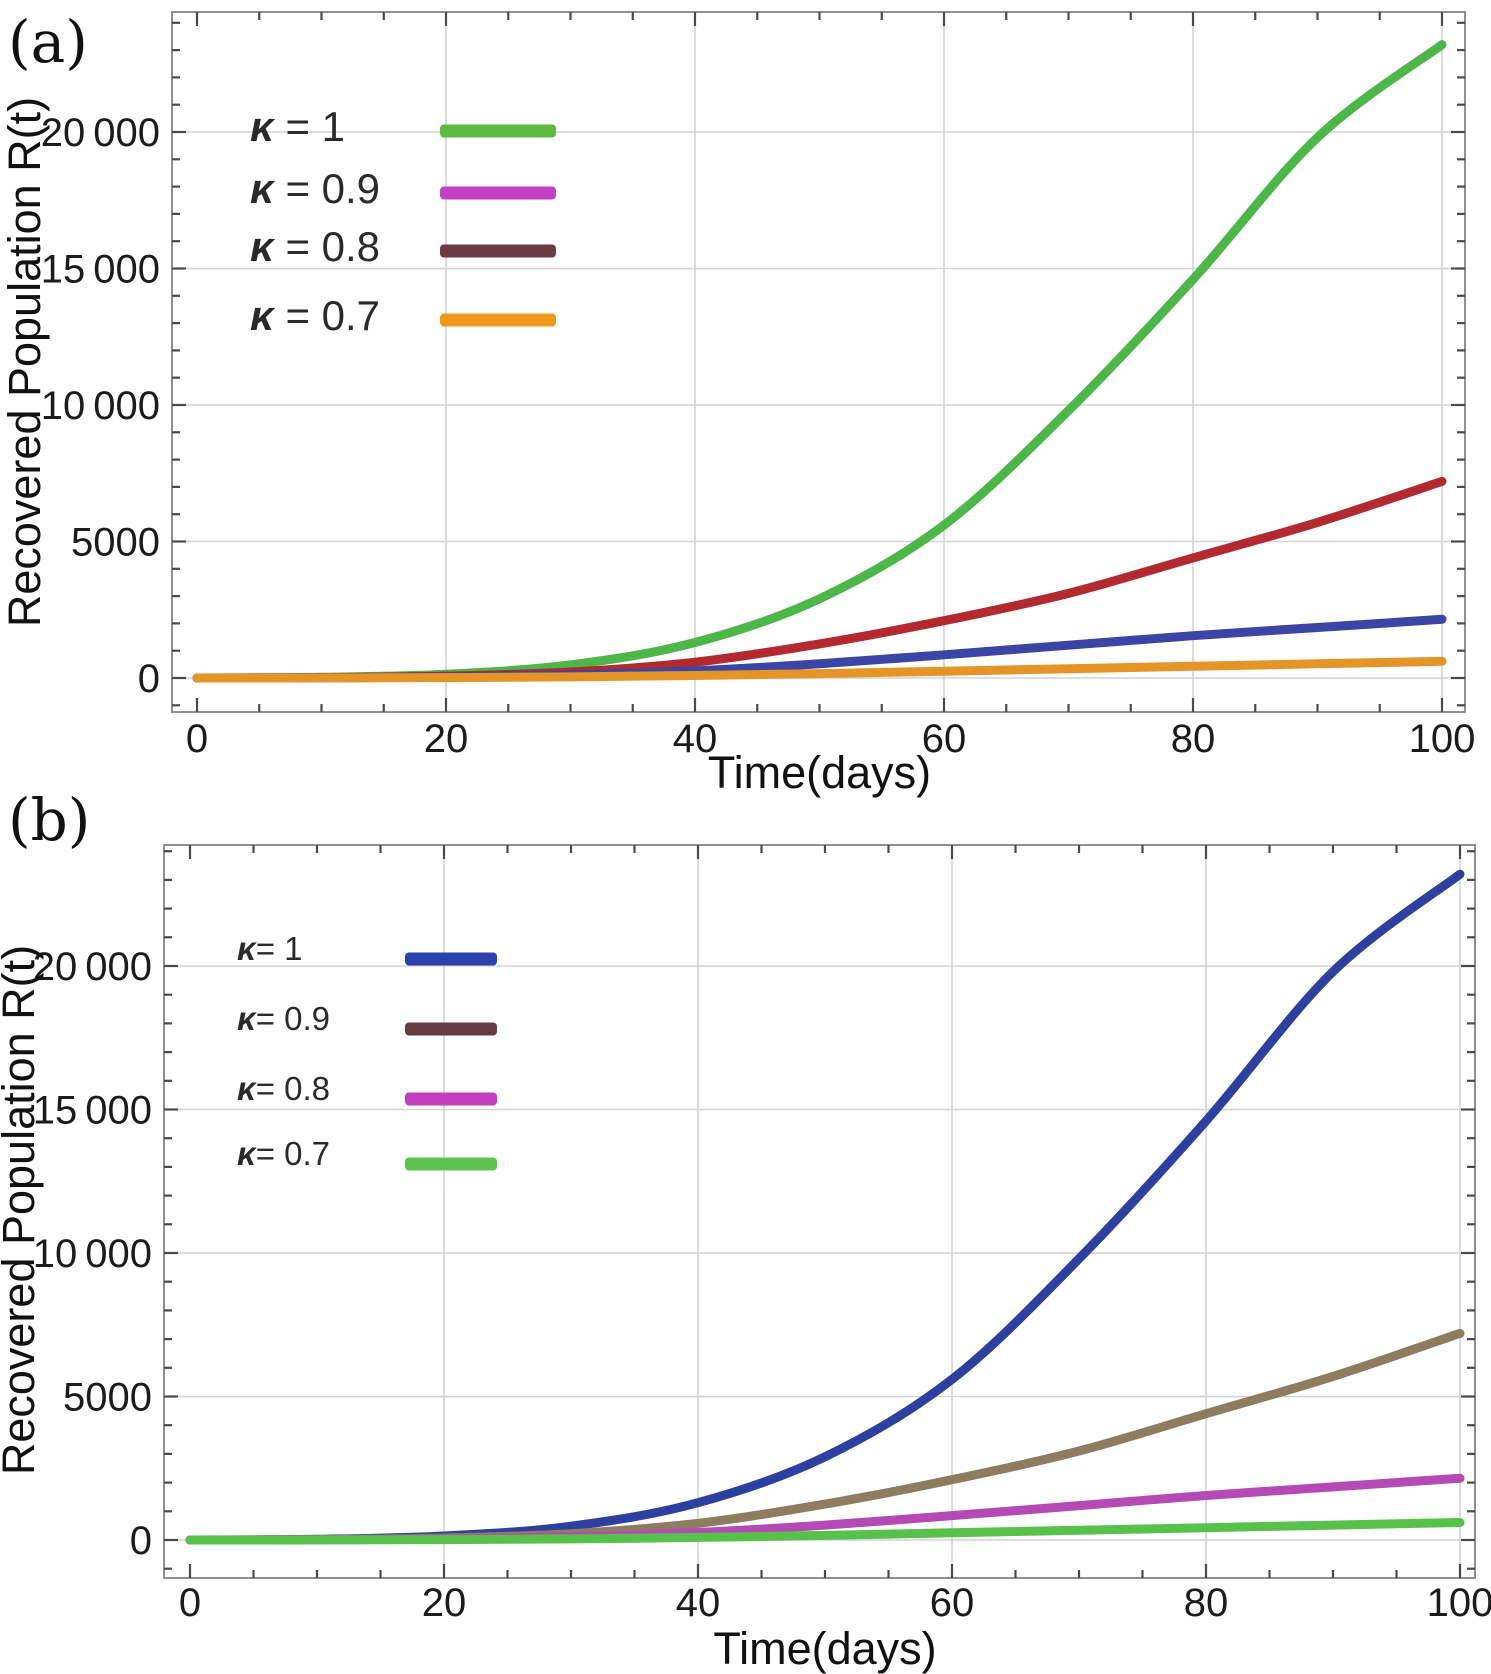 The image size is (1491, 1674). What do you see at coordinates (315, 188) in the screenshot?
I see `legend-label: κ = 0.9` at bounding box center [315, 188].